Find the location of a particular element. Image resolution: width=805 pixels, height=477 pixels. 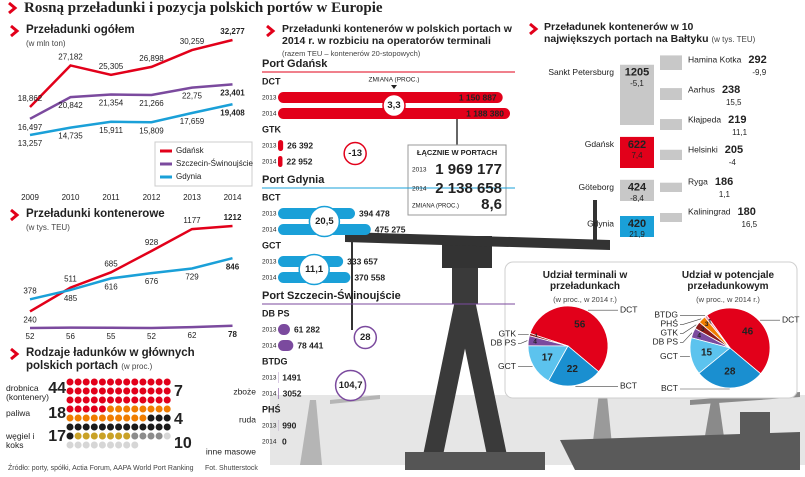

value-label: 22 is located at coordinates (573, 369).